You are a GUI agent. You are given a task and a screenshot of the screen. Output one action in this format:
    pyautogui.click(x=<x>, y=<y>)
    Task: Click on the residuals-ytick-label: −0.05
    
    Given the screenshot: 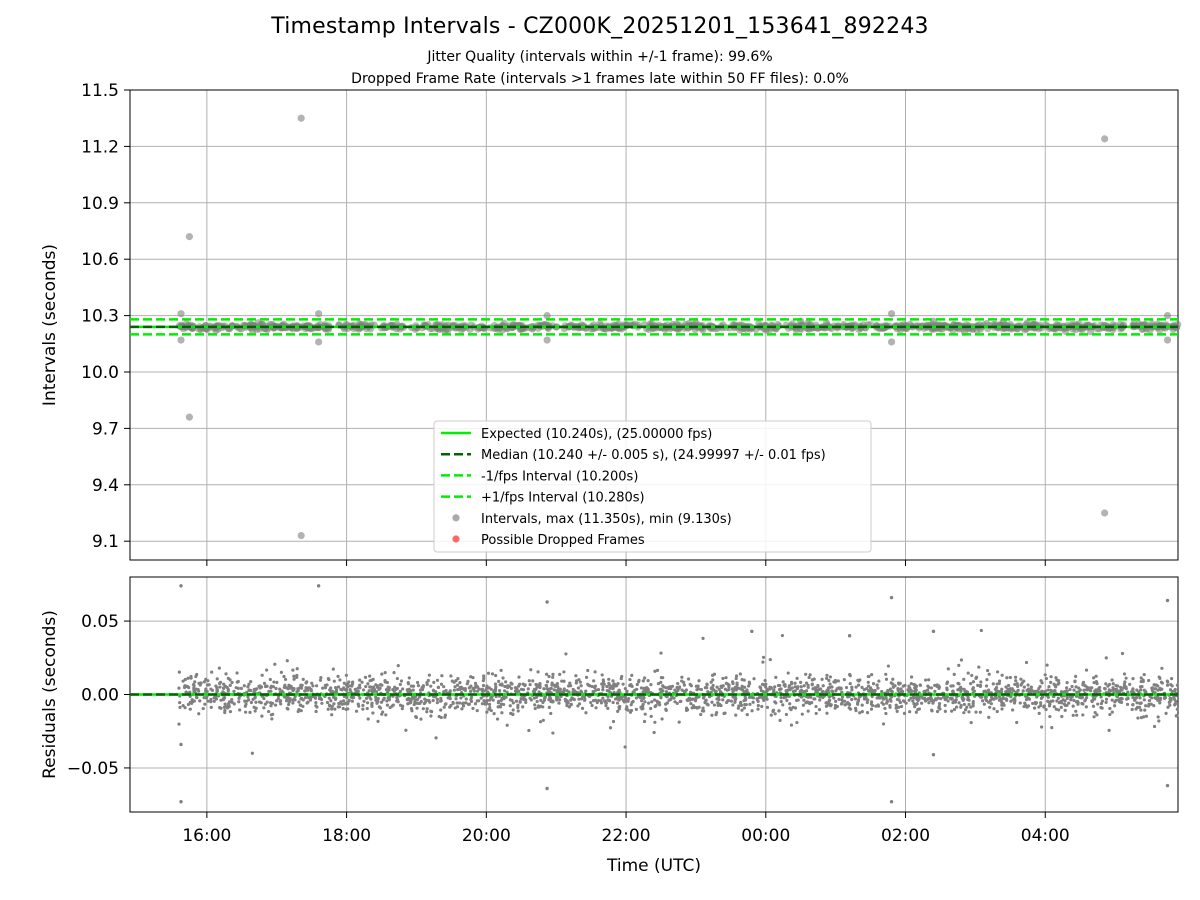 What is the action you would take?
    pyautogui.click(x=93, y=769)
    